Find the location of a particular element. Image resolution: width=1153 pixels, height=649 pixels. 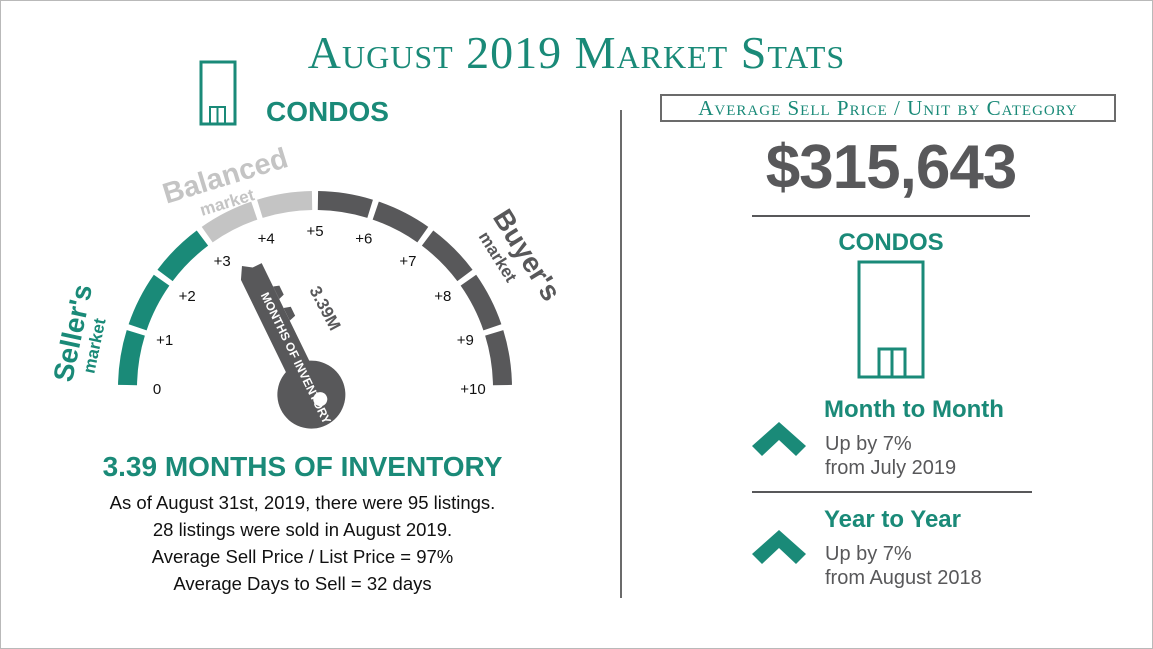

key-value-label: 3.39M is located at coordinates (324, 308).